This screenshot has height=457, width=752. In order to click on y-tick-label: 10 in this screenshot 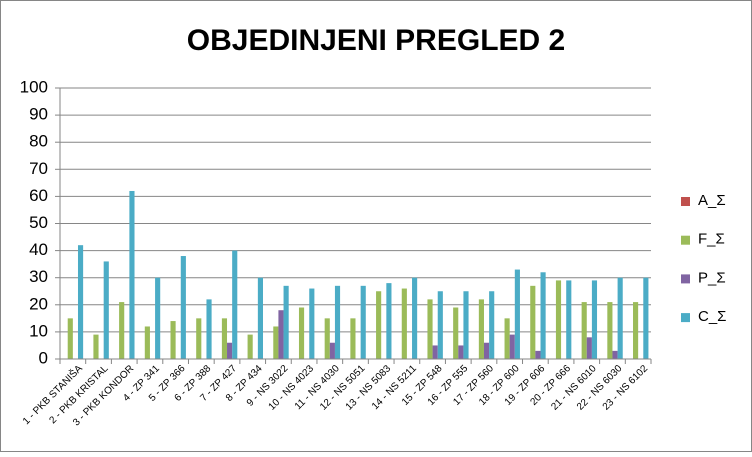, I will do `click(38, 330)`.